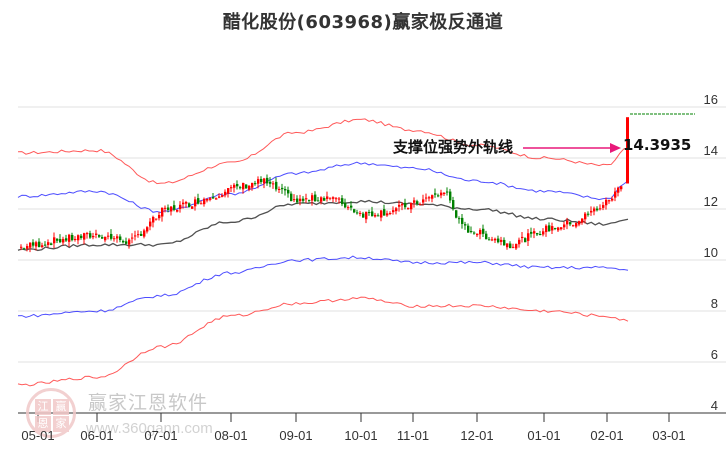 The height and width of the screenshot is (450, 726). What do you see at coordinates (657, 145) in the screenshot?
I see `annotation-value: 14.3935` at bounding box center [657, 145].